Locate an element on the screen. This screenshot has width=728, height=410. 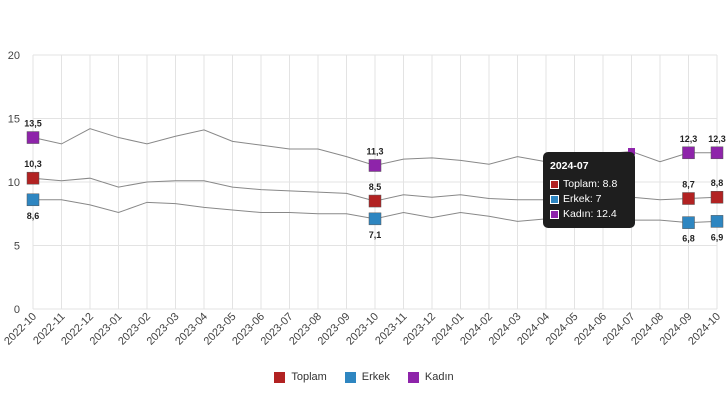
tooltip-text-erkek: Erkek: 7 is located at coordinates (582, 199).